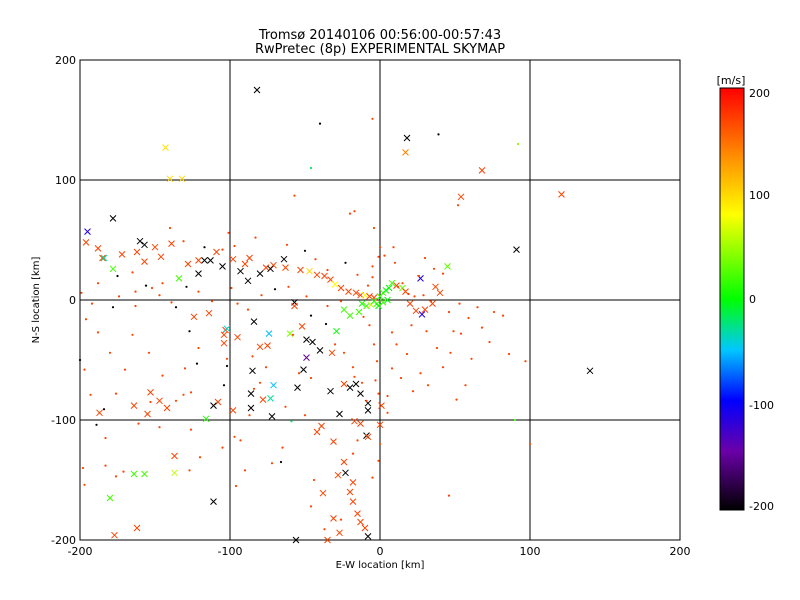 The height and width of the screenshot is (600, 800). I want to click on x-tick-label: 0, so click(380, 551).